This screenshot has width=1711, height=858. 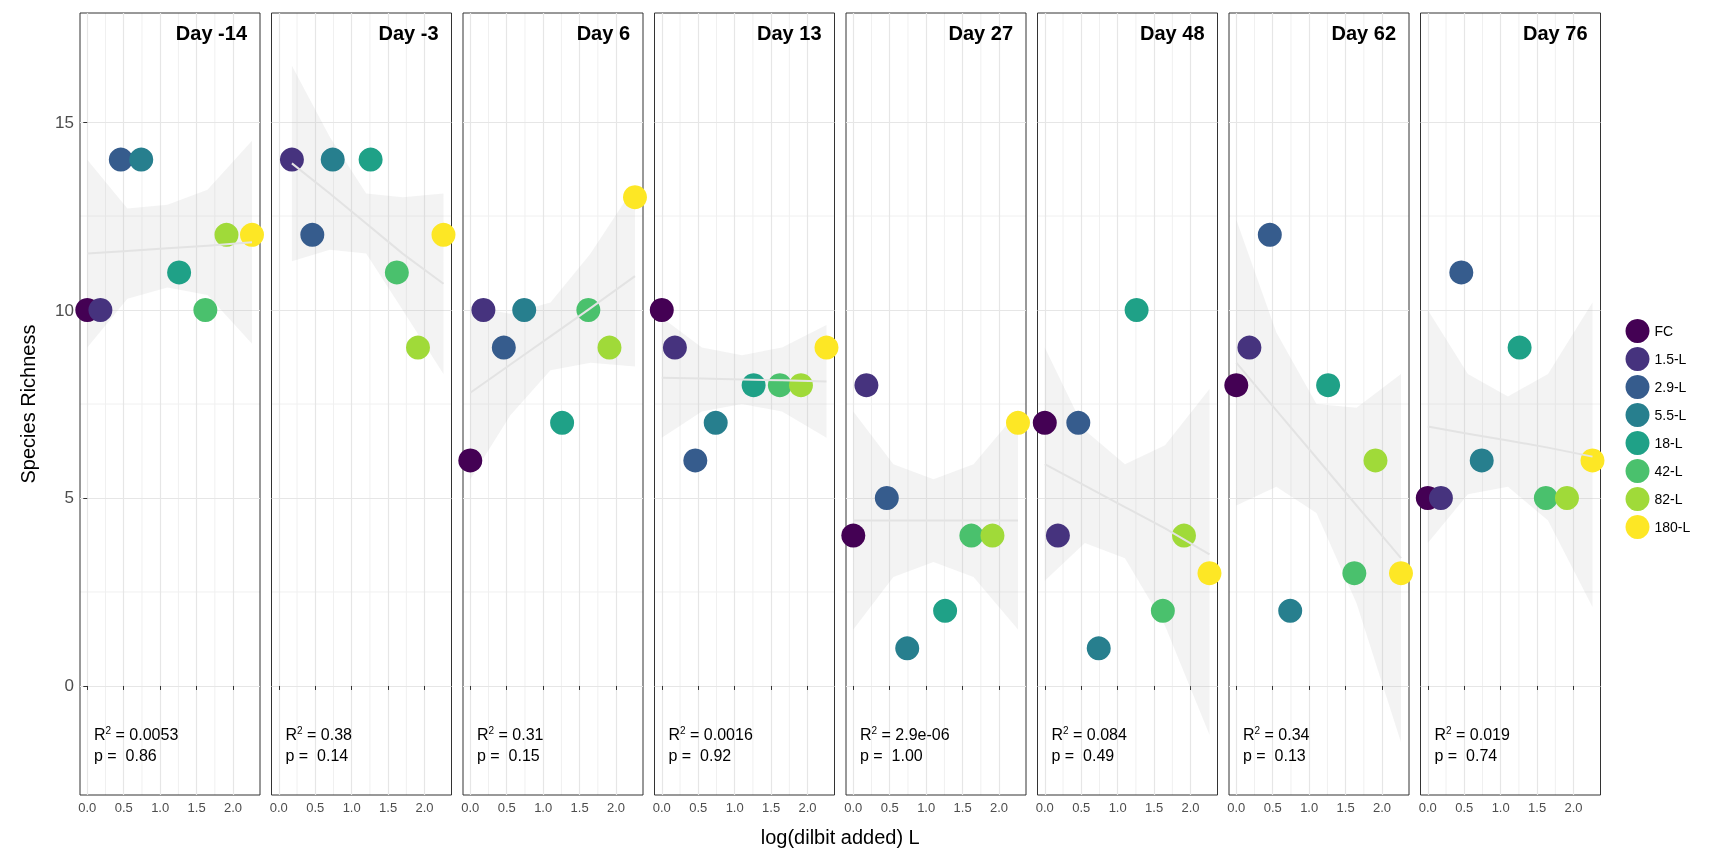 What do you see at coordinates (1364, 33) in the screenshot?
I see `chart-title: Day 62` at bounding box center [1364, 33].